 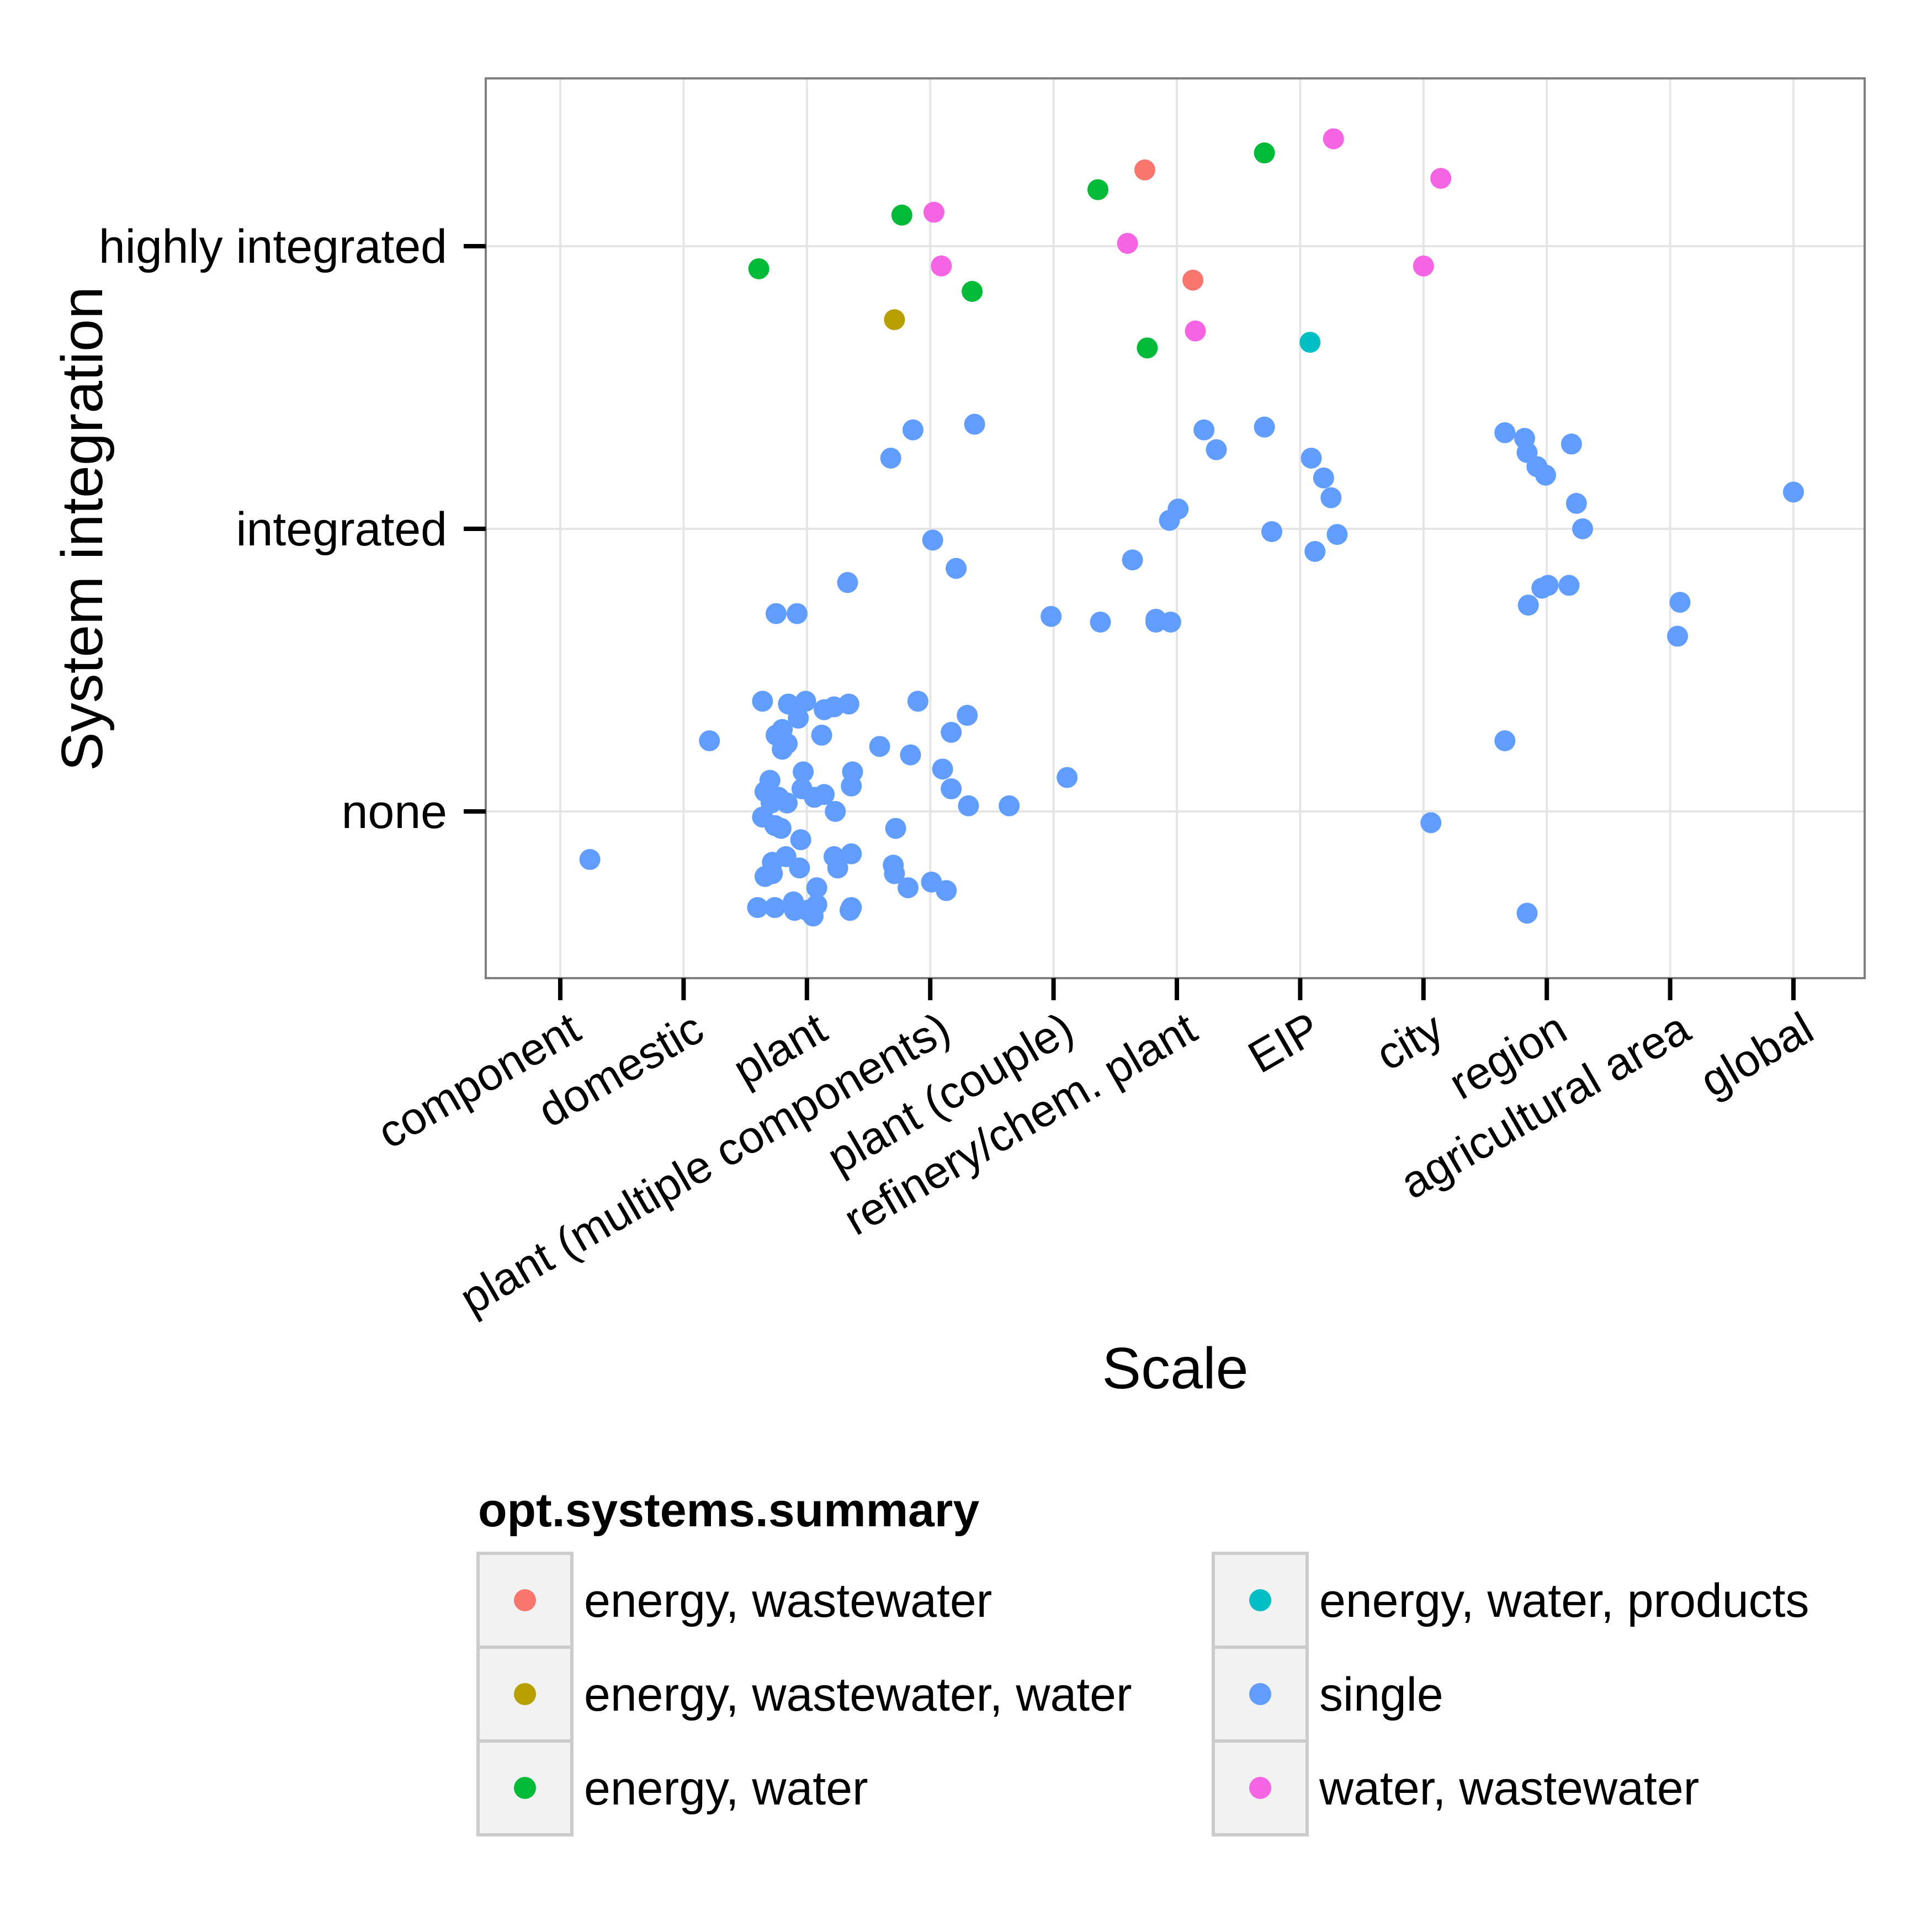 What do you see at coordinates (1175, 1368) in the screenshot?
I see `x-axis-title: Scale` at bounding box center [1175, 1368].